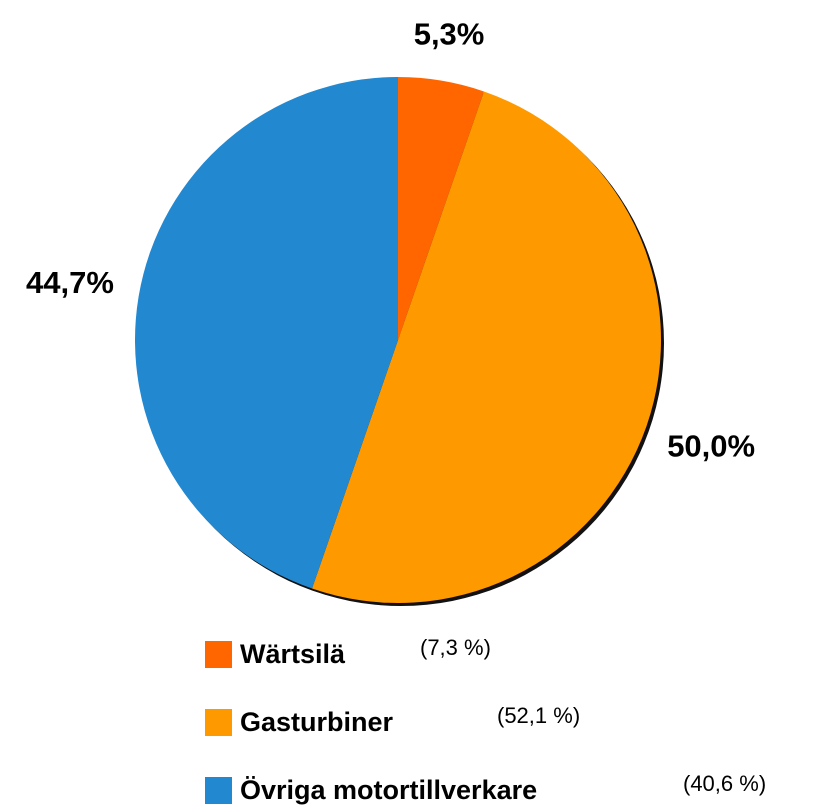  What do you see at coordinates (388, 790) in the screenshot?
I see `legend-label: Övriga motortillverkare` at bounding box center [388, 790].